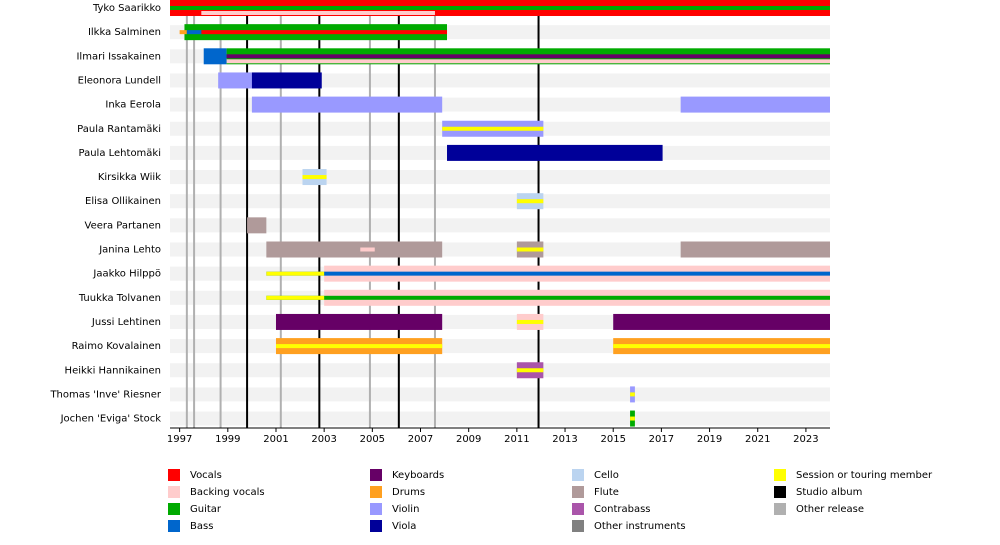 Image resolution: width=1000 pixels, height=545 pixels. Describe the element at coordinates (640, 526) in the screenshot. I see `legend-label: Other instruments` at that location.